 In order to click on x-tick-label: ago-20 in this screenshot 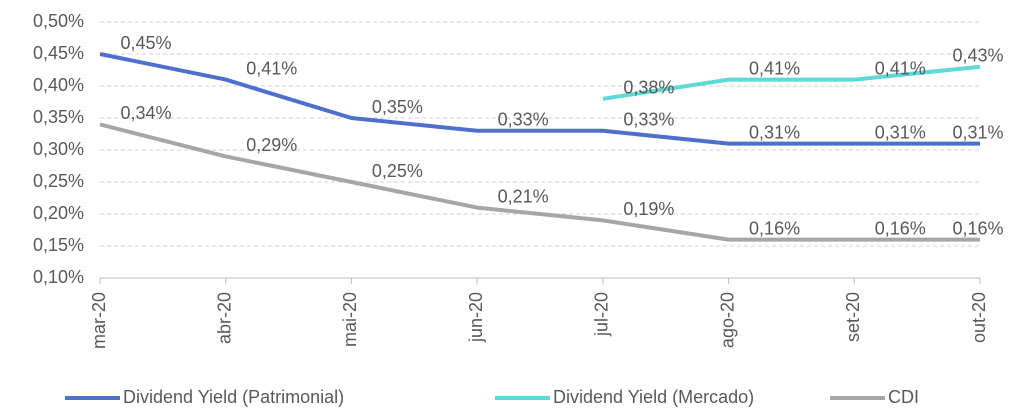, I will do `click(727, 320)`.